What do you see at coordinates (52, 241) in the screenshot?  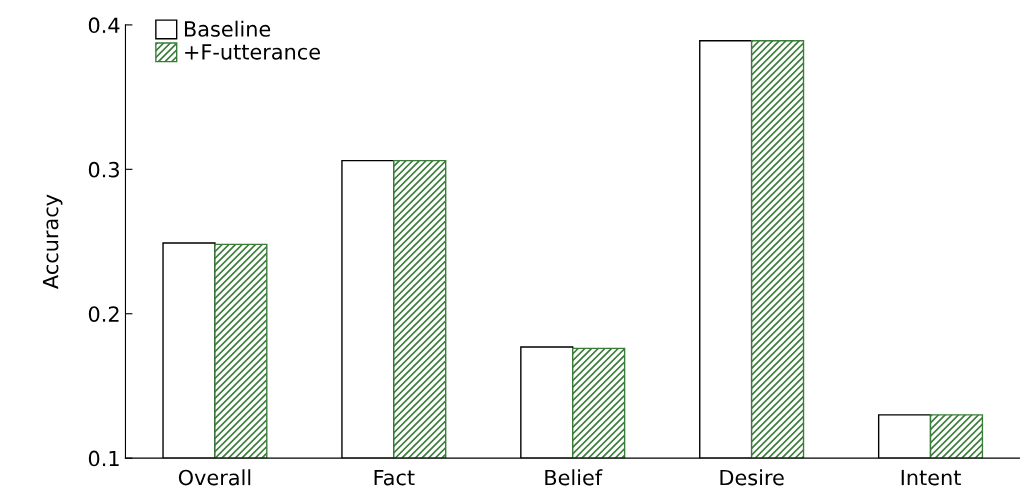 I see `y-axis-title: Accuracy` at bounding box center [52, 241].